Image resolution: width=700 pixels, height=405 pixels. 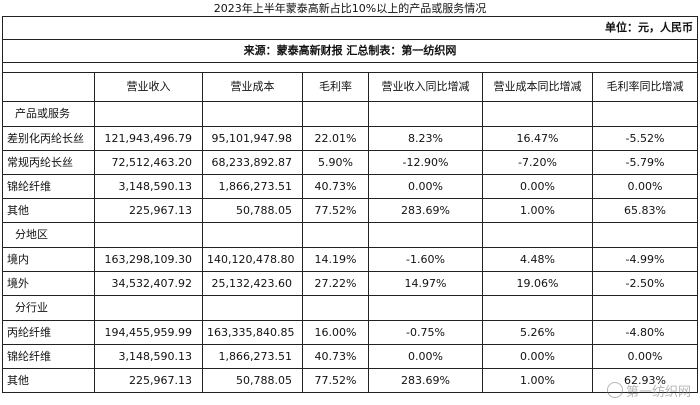 I want to click on table-cell: 27.22%, so click(x=335, y=283).